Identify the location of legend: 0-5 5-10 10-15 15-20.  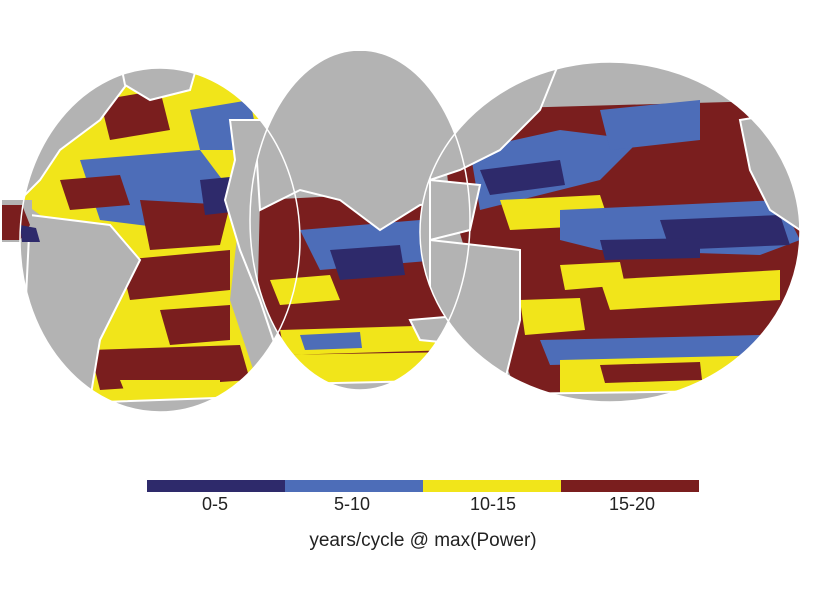
(423, 499).